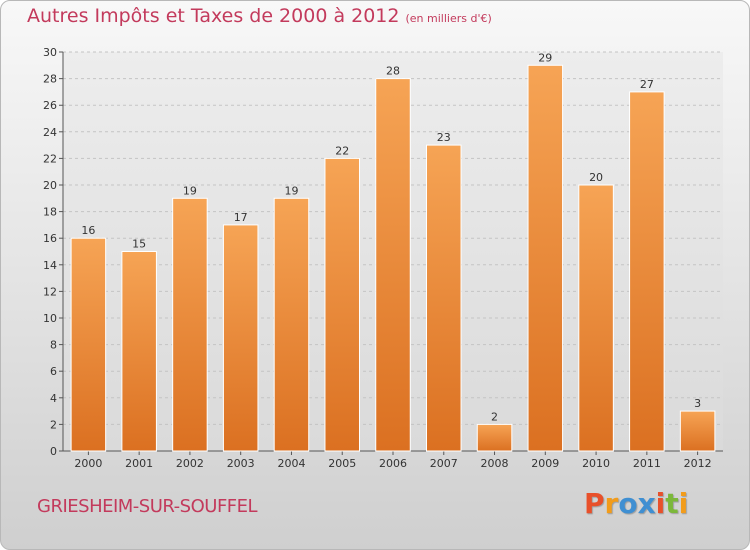  What do you see at coordinates (139, 463) in the screenshot?
I see `x-tick-label-2001: 2001` at bounding box center [139, 463].